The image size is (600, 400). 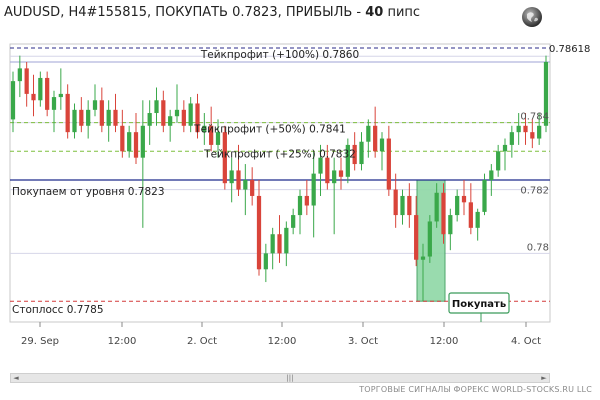 I want to click on scroll-left-icon: ◄, so click(x=16, y=378).